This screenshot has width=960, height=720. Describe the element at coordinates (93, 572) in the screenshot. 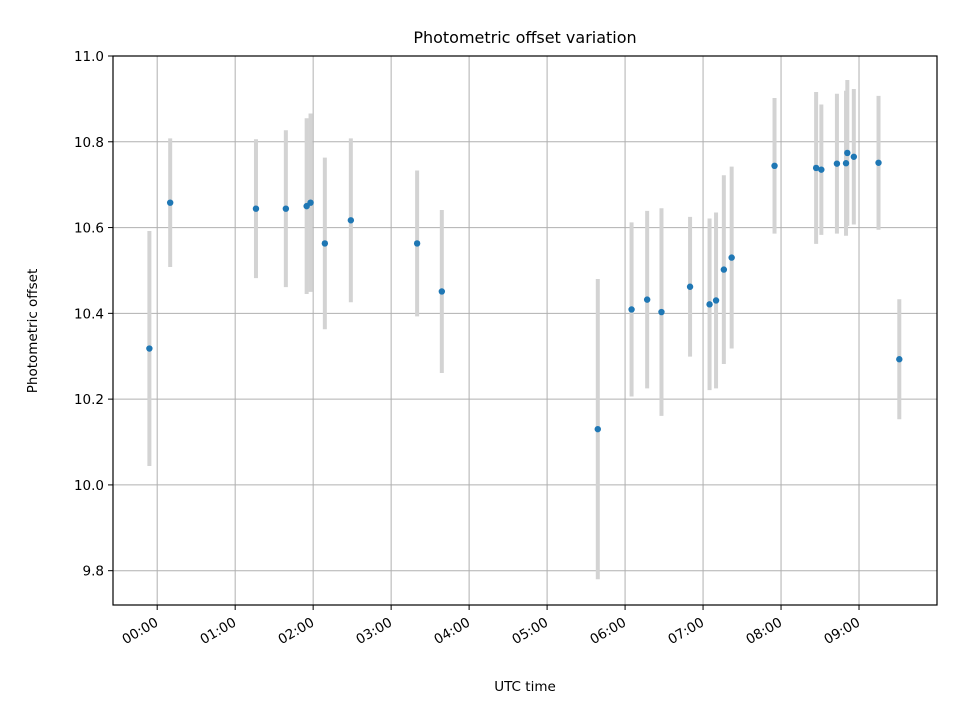

I see `y-tick-label: 9.8` at that location.